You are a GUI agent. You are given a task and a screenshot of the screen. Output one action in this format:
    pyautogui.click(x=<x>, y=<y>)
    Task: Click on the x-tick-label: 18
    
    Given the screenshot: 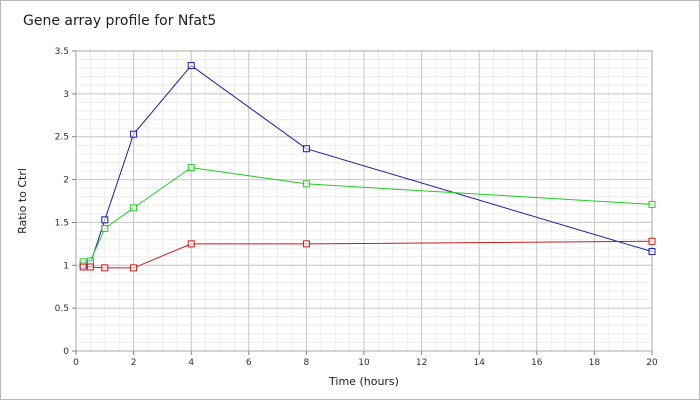 What is the action you would take?
    pyautogui.click(x=595, y=363)
    